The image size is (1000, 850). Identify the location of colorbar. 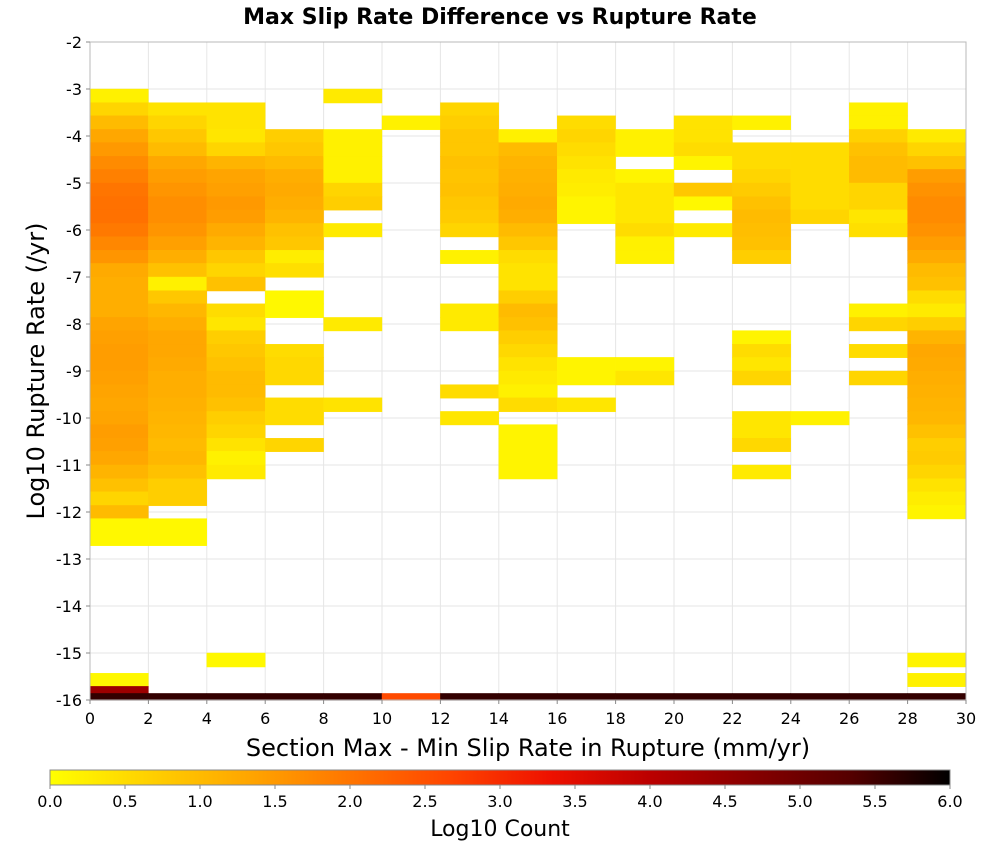
(500, 777).